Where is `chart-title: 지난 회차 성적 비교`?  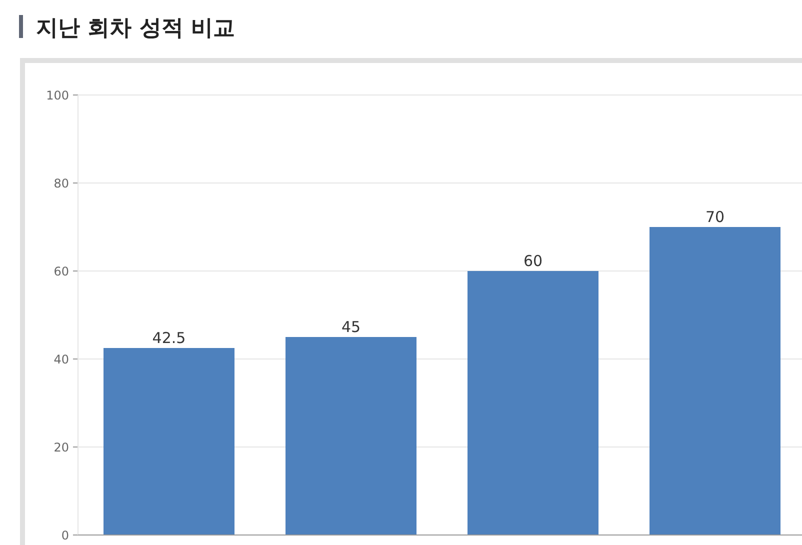
chart-title: 지난 회차 성적 비교 is located at coordinates (135, 28).